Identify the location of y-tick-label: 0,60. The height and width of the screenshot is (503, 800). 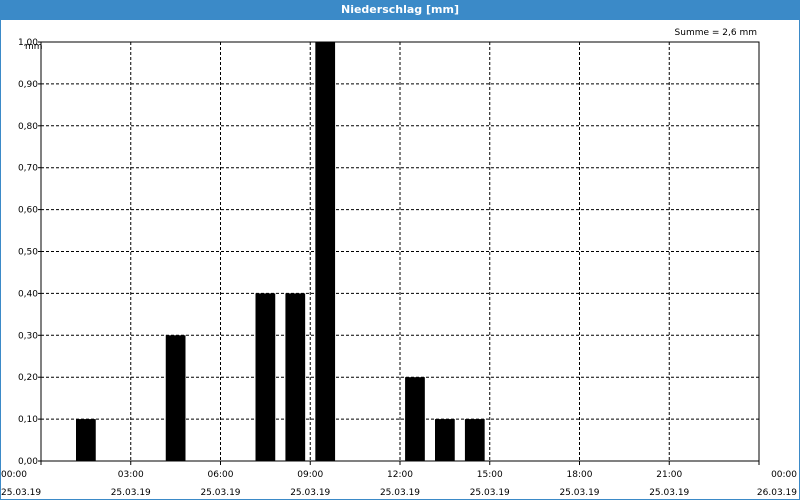
(28, 211).